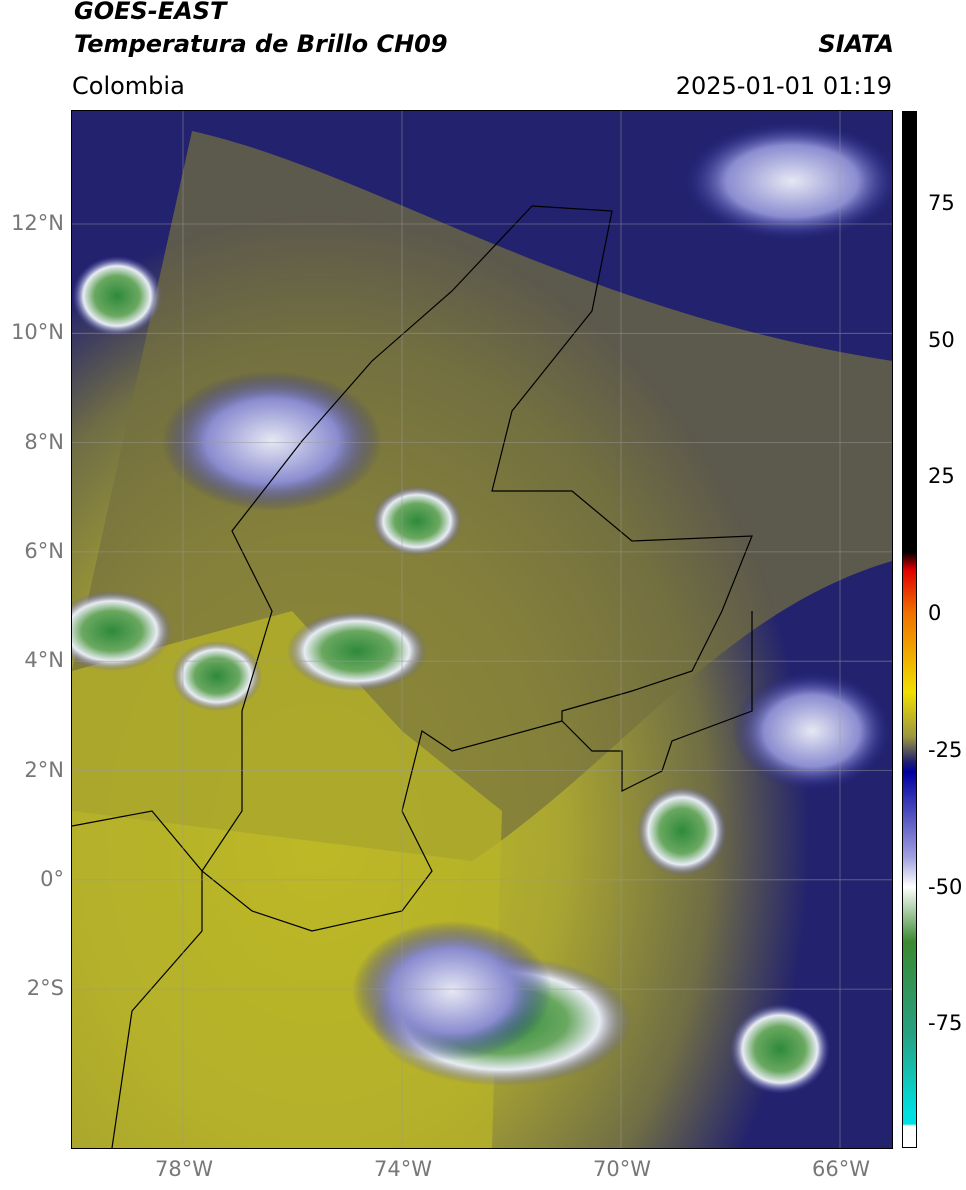 This screenshot has height=1190, width=966. Describe the element at coordinates (44, 441) in the screenshot. I see `lat-label: 8°N` at that location.